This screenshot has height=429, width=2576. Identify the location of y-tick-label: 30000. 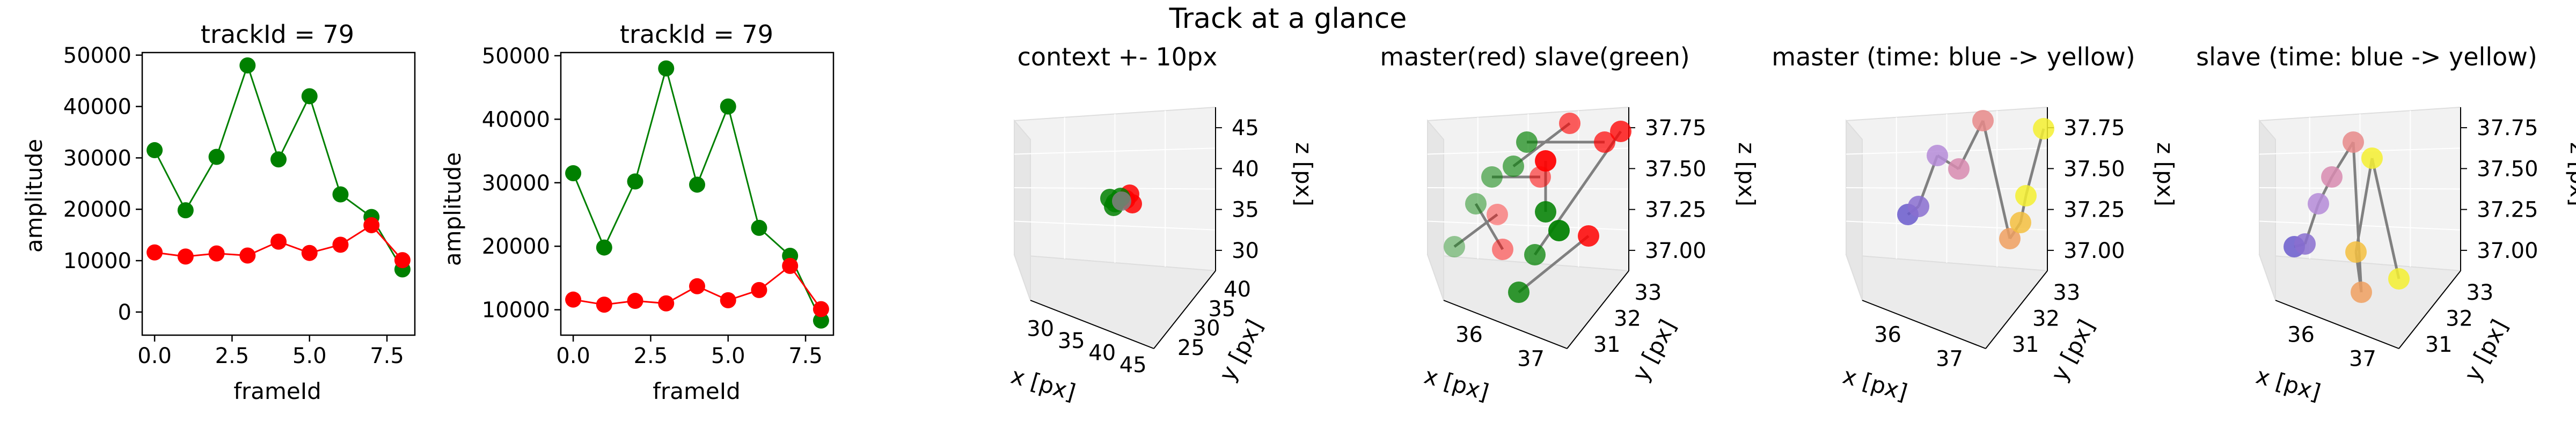
(97, 158).